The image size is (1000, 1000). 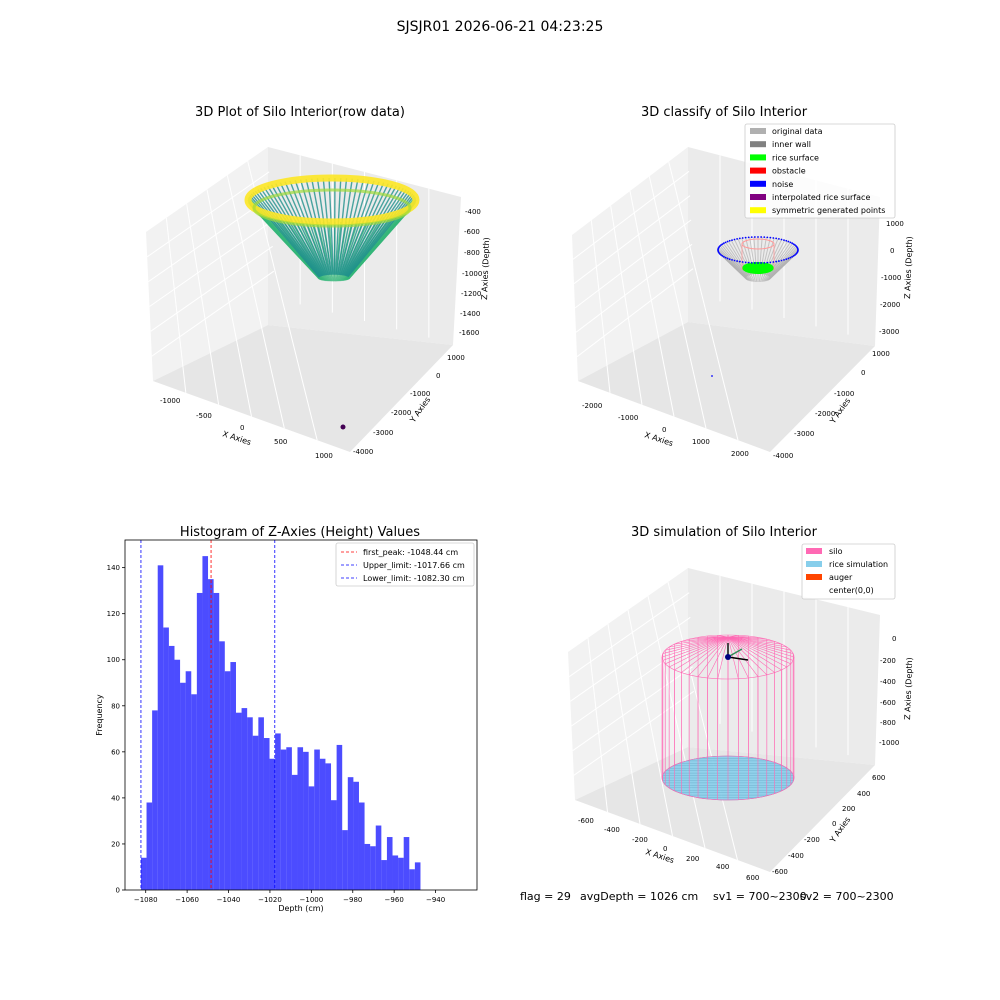 I want to click on x-tick: -1000, so click(x=628, y=418).